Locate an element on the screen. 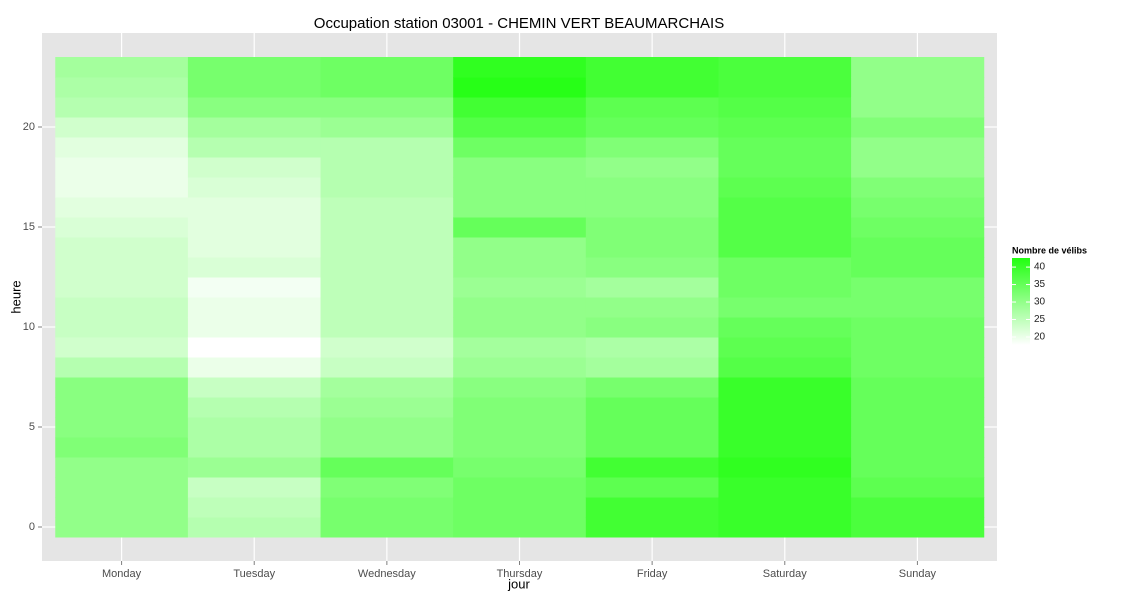 This screenshot has height=605, width=1125. x-tick-label: Wednesday is located at coordinates (387, 574).